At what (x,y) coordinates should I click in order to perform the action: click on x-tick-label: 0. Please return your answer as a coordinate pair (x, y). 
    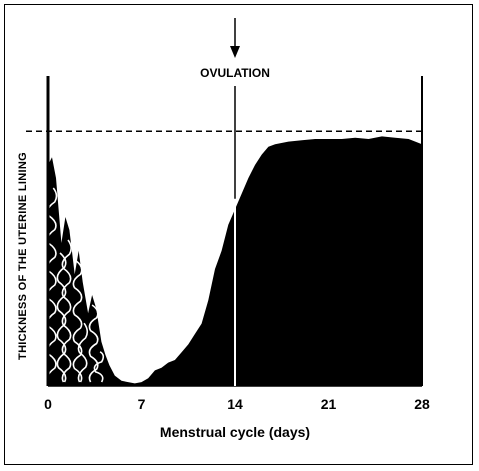
    Looking at the image, I should click on (48, 404).